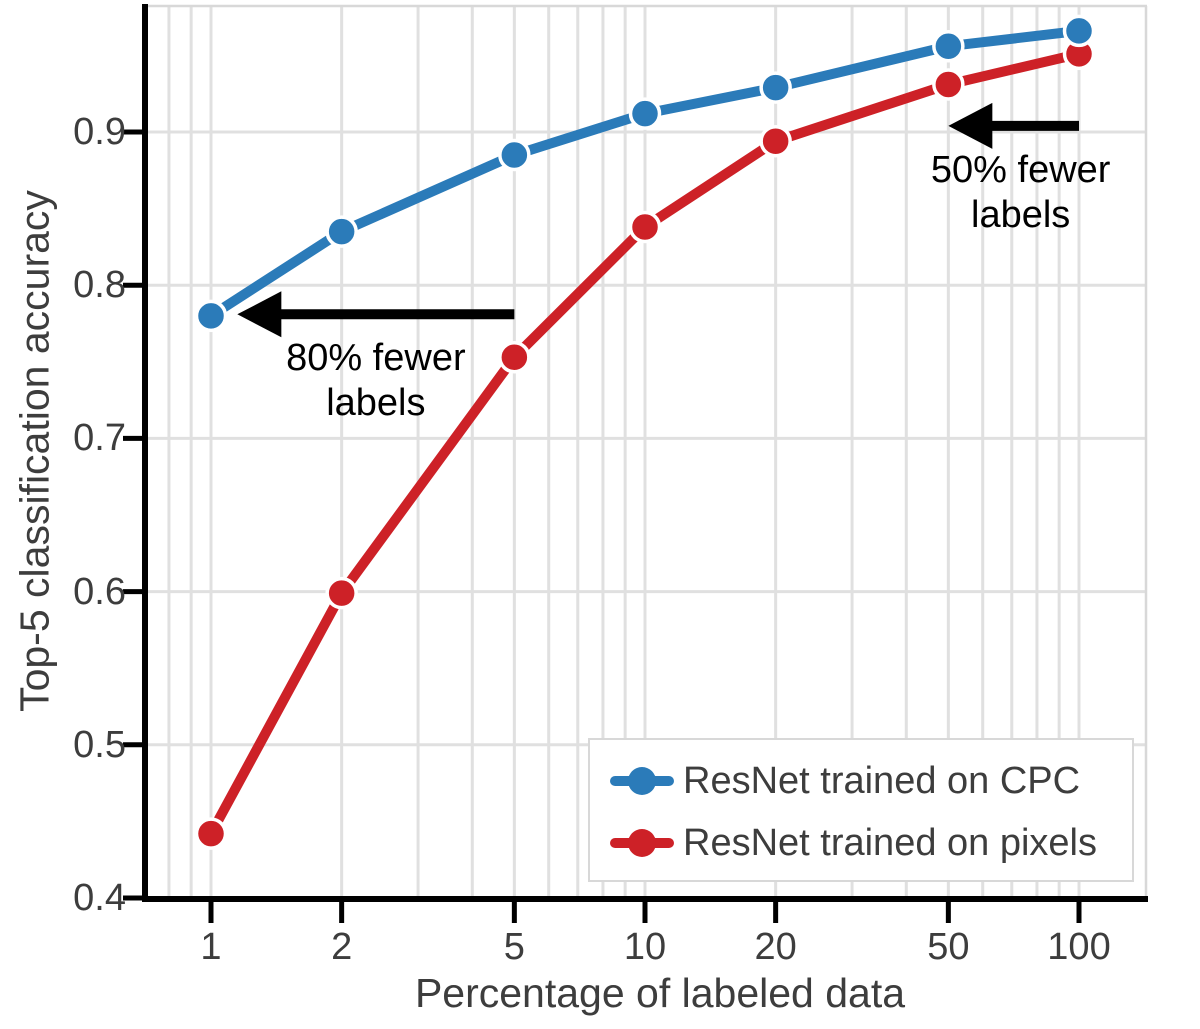  I want to click on x-tick-label: 1, so click(211, 947).